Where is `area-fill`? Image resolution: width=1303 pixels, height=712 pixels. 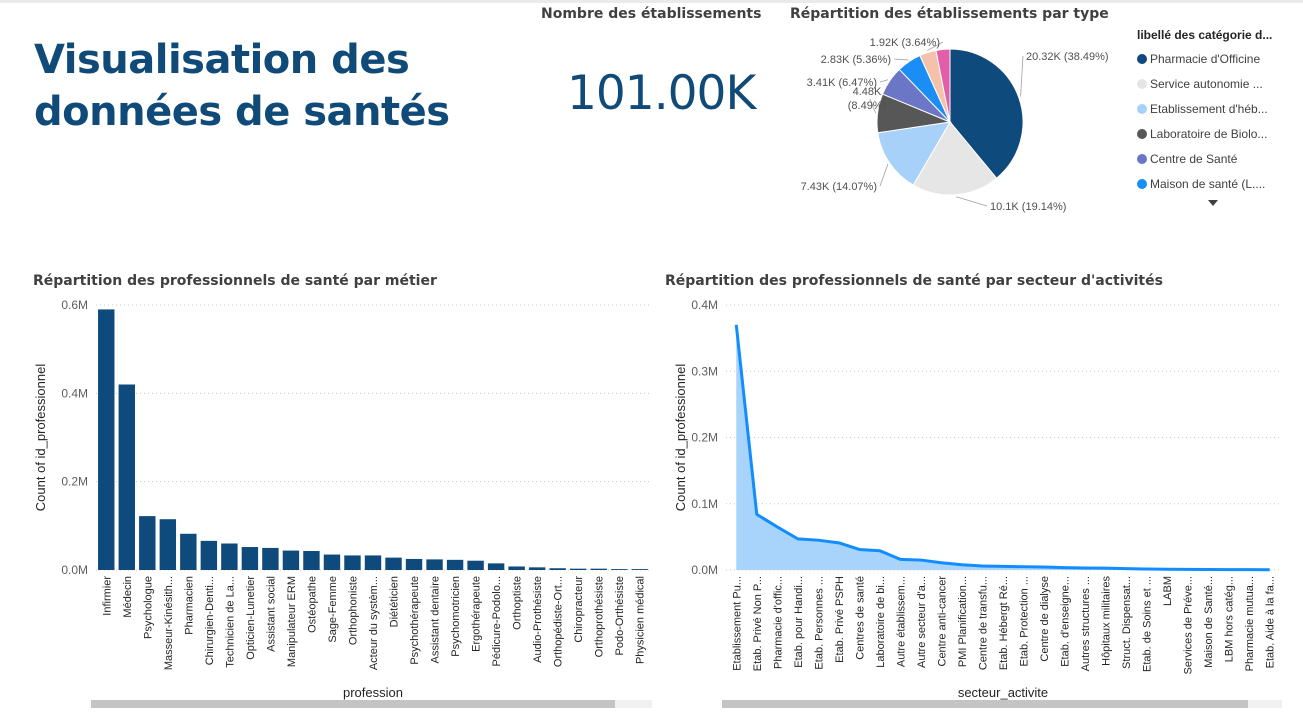 area-fill is located at coordinates (1003, 447).